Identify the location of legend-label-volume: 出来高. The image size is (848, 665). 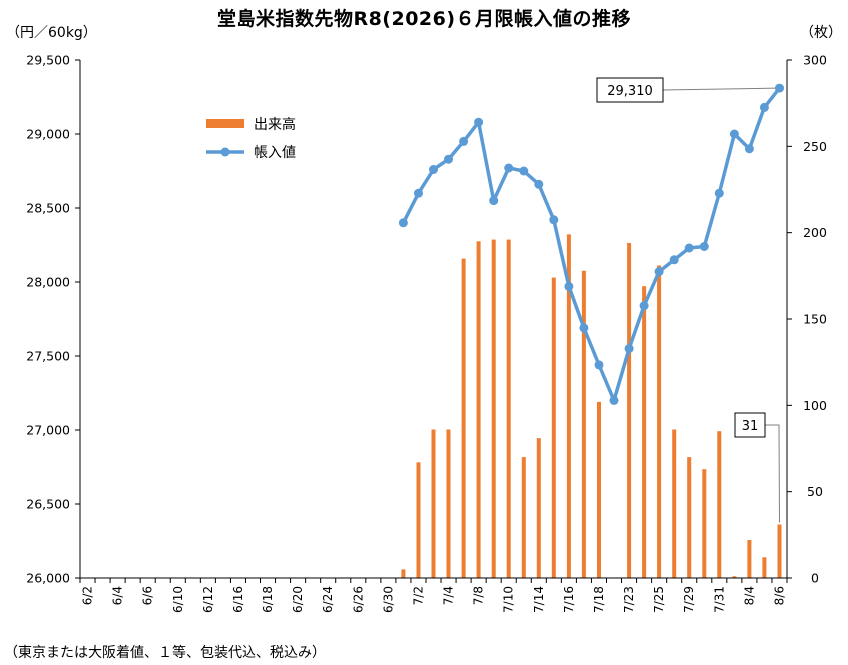
(275, 124).